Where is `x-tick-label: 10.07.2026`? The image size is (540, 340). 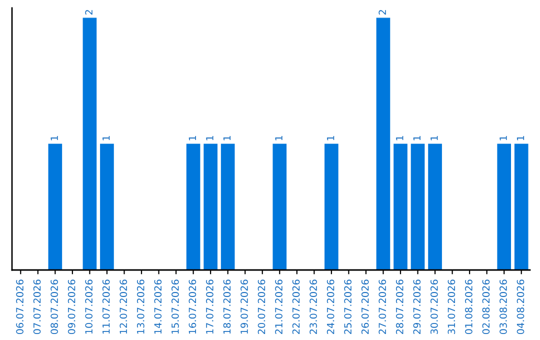 x-tick-label: 10.07.2026 is located at coordinates (89, 307).